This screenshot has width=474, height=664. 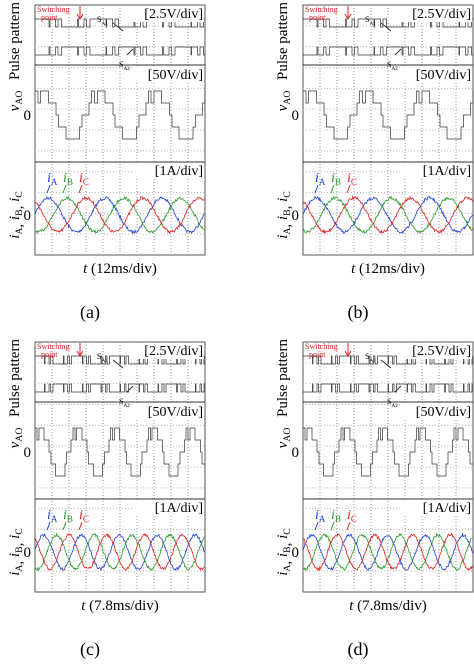 What do you see at coordinates (441, 351) in the screenshot?
I see `scale-label: [2.5V/div]` at bounding box center [441, 351].